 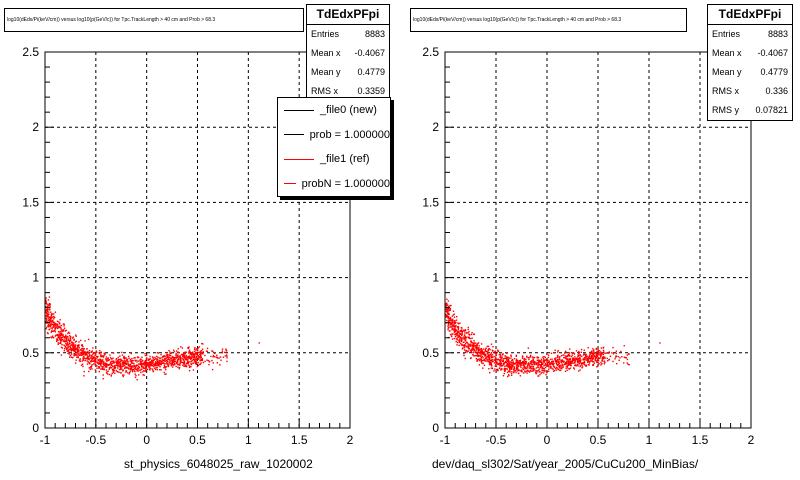 What do you see at coordinates (371, 91) in the screenshot?
I see `left-stats-value: 0.3359` at bounding box center [371, 91].